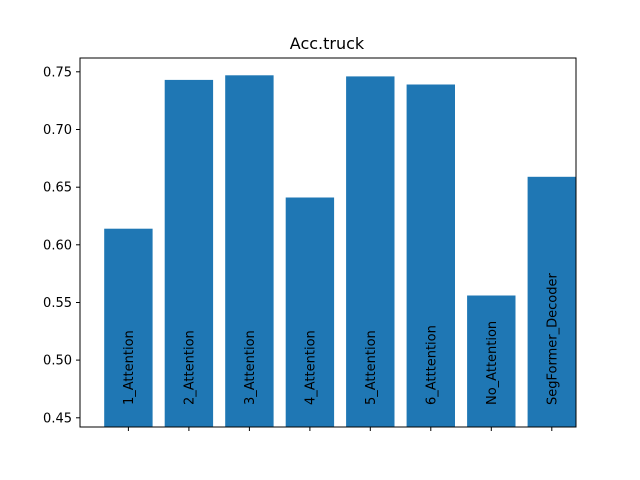  I want to click on bar-6_Atttention, so click(430, 255).